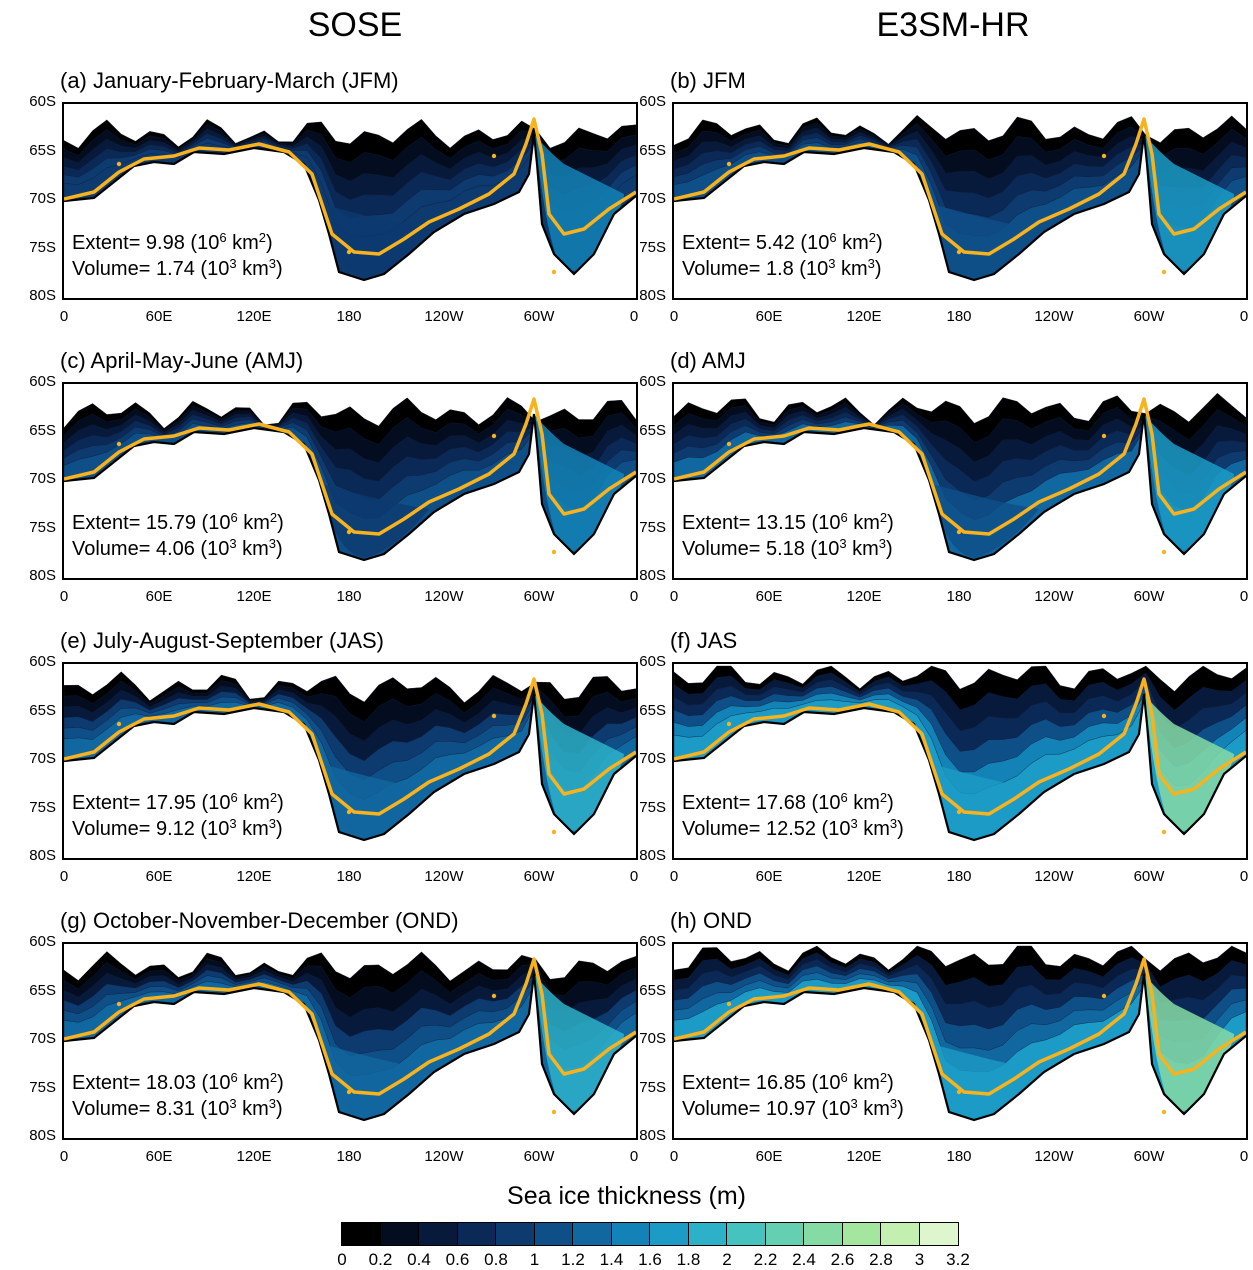 Image resolution: width=1253 pixels, height=1270 pixels. Describe the element at coordinates (704, 640) in the screenshot. I see `panel-title: (f) JAS` at that location.